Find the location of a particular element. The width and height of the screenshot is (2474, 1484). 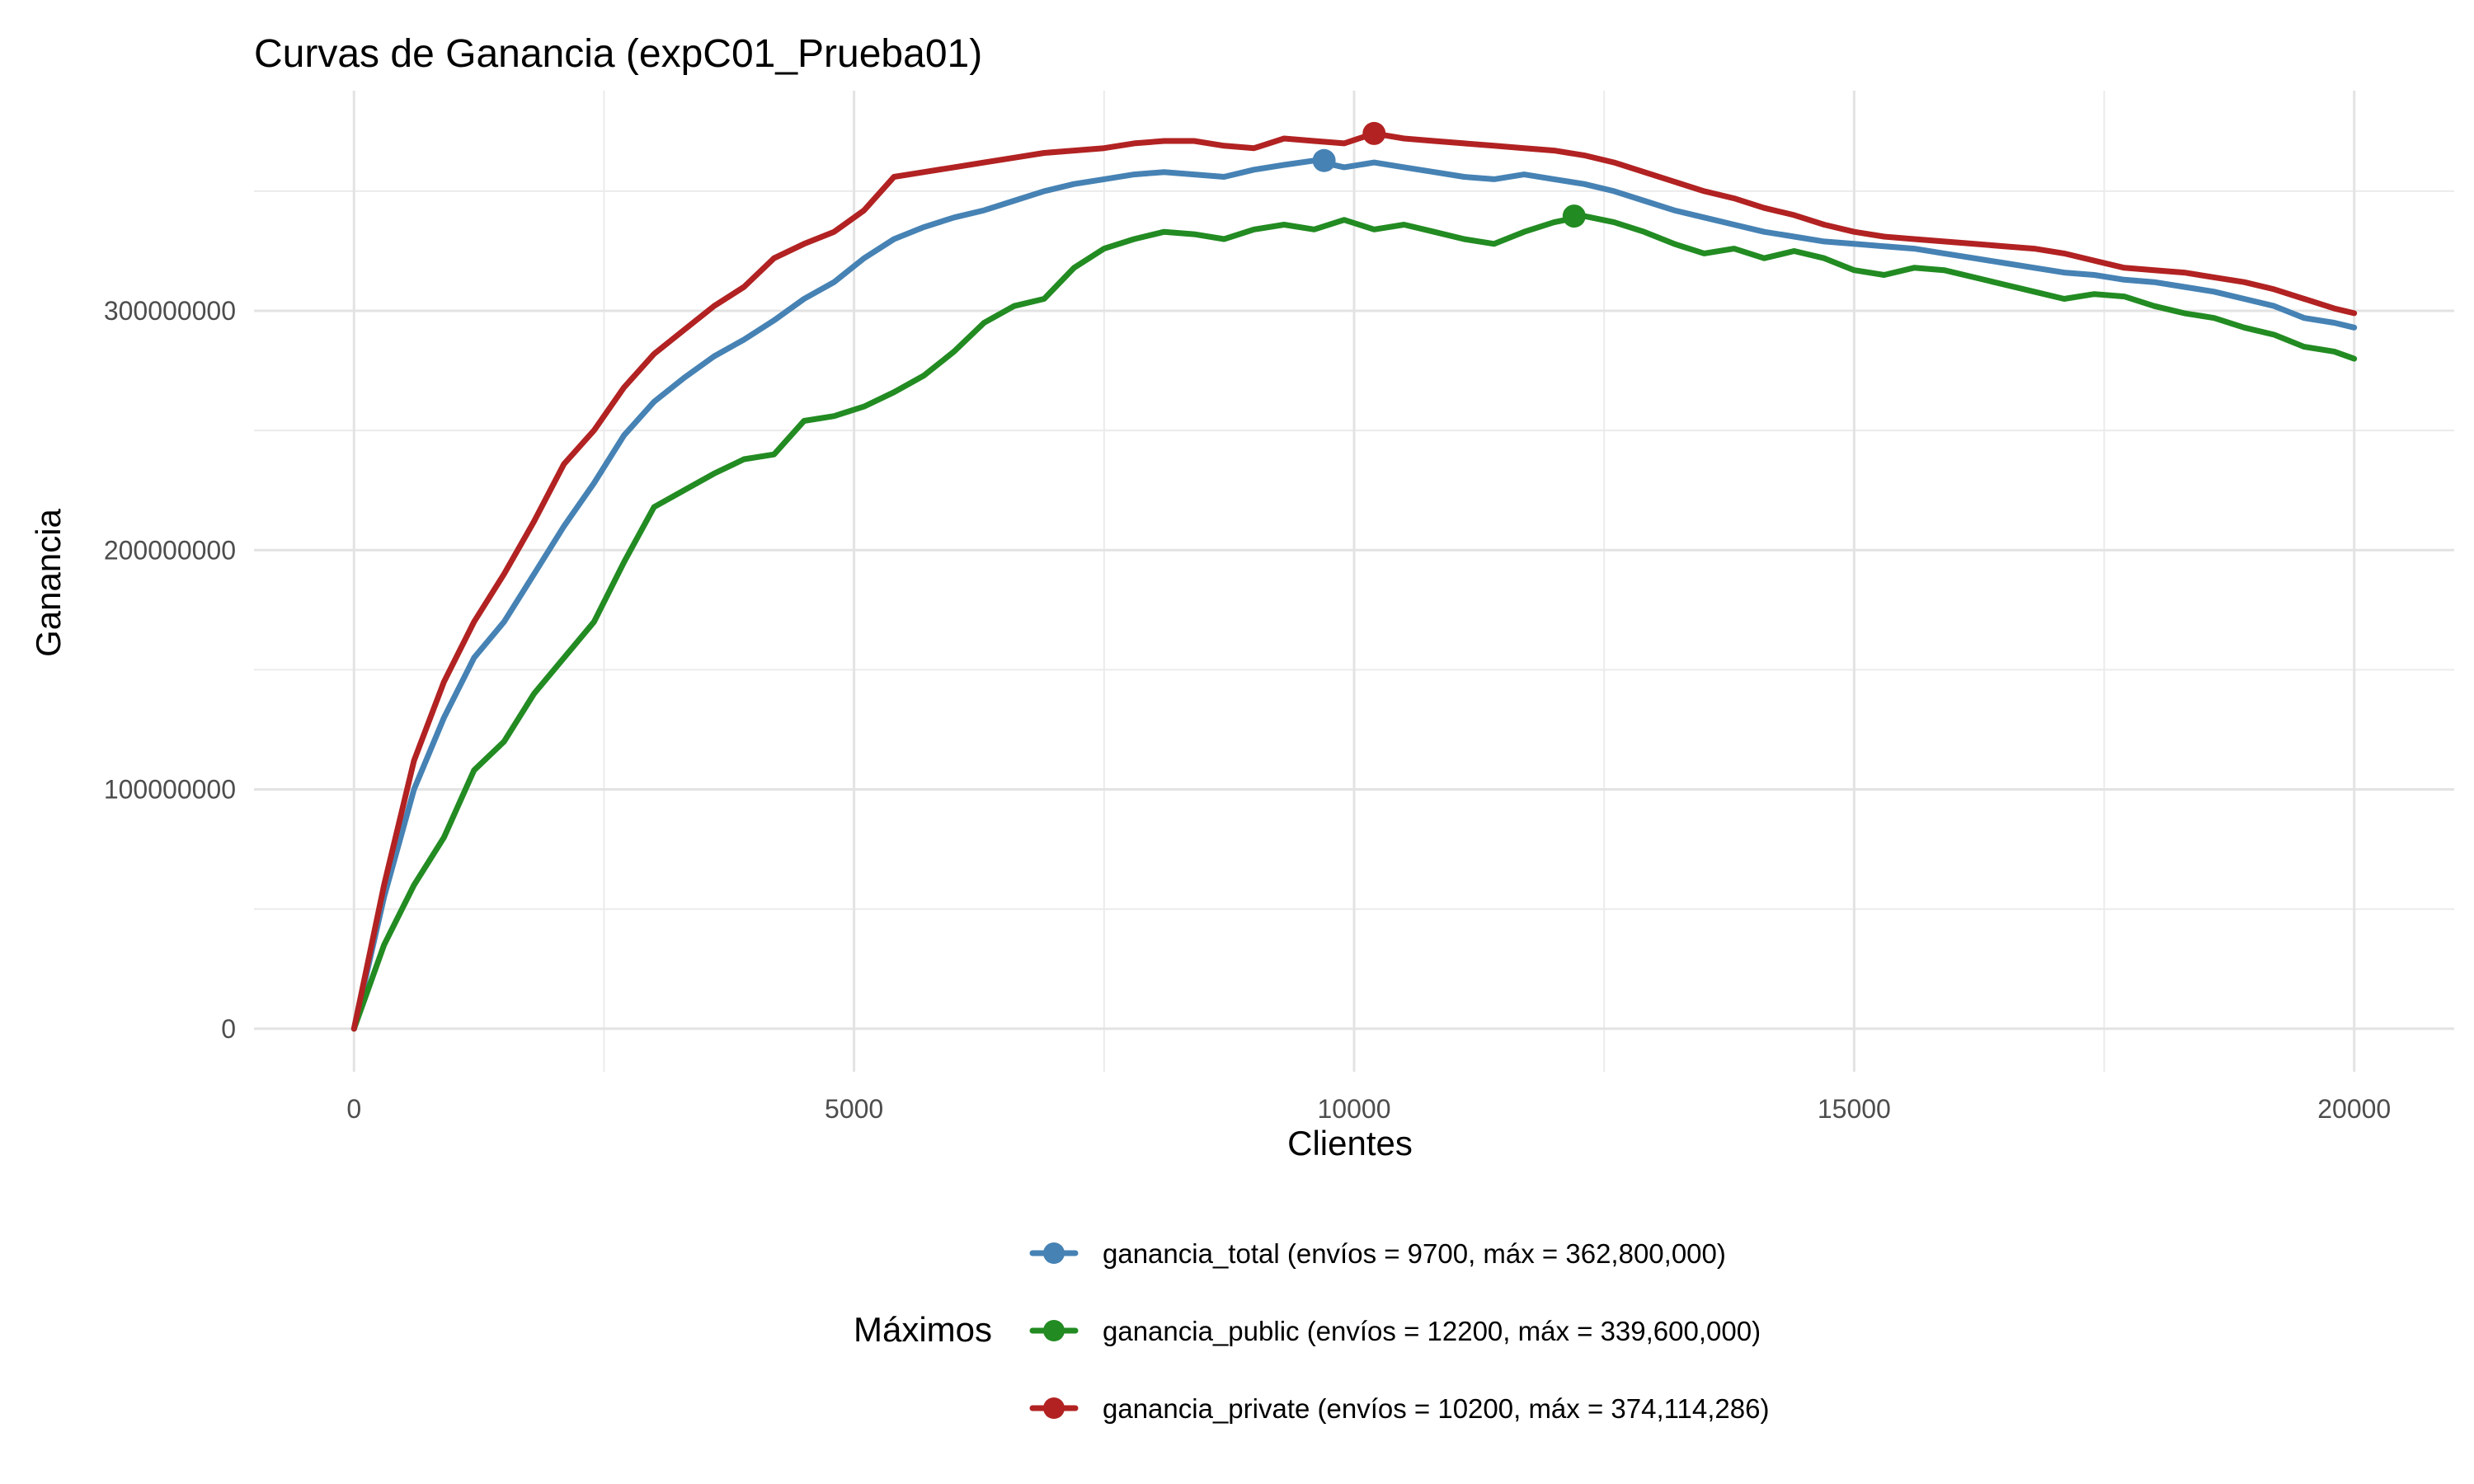

x-tick-label: 5000 is located at coordinates (854, 1109).